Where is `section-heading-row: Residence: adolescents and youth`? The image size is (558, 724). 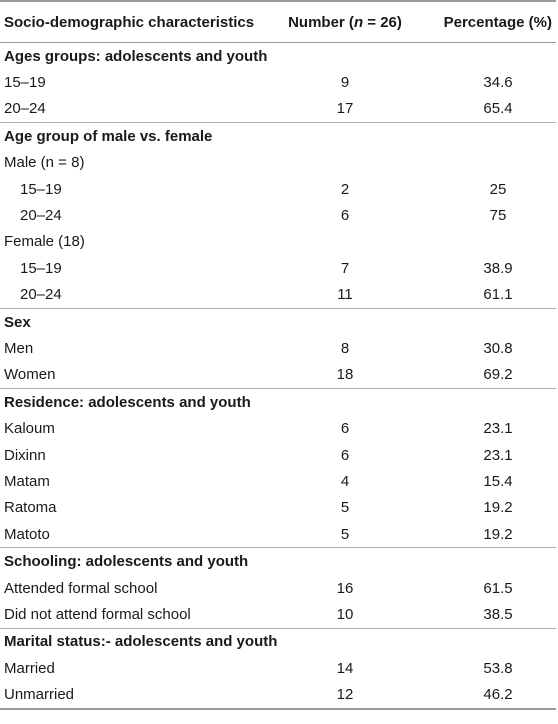 section-heading-row: Residence: adolescents and youth is located at coordinates (278, 401).